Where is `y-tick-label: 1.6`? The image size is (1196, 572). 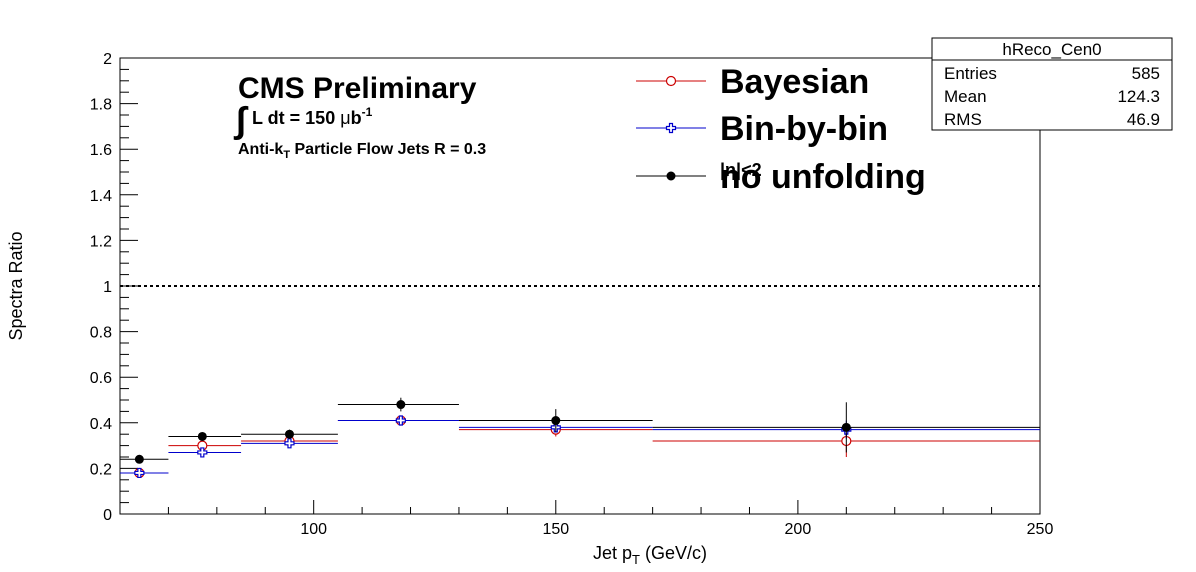
y-tick-label: 1.6 is located at coordinates (101, 150).